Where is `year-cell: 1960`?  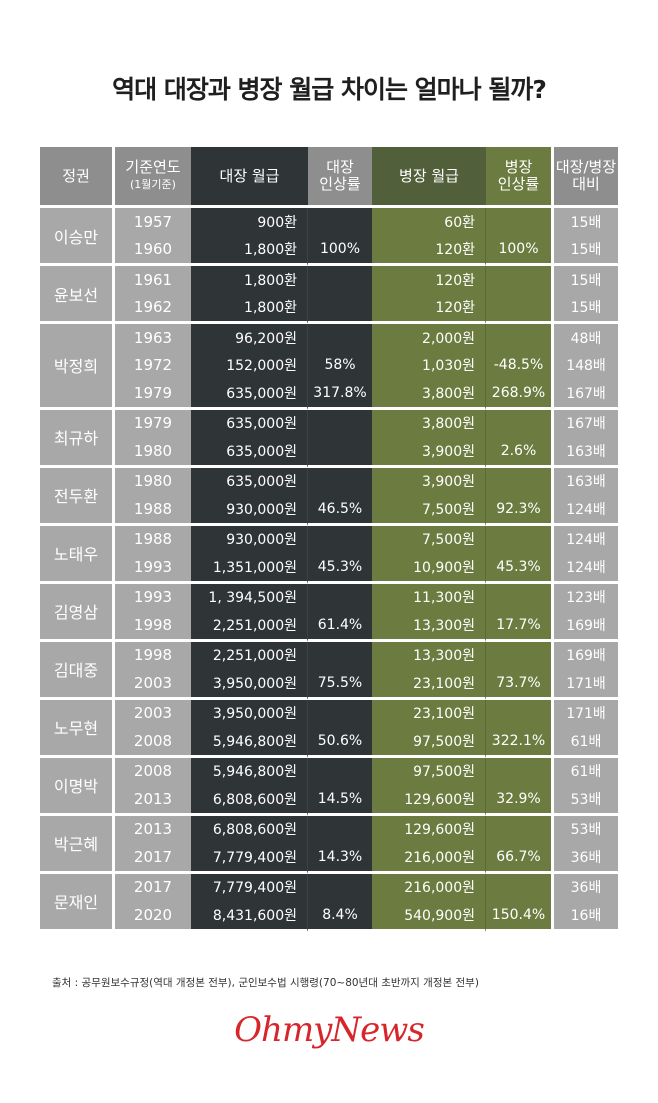 year-cell: 1960 is located at coordinates (153, 250).